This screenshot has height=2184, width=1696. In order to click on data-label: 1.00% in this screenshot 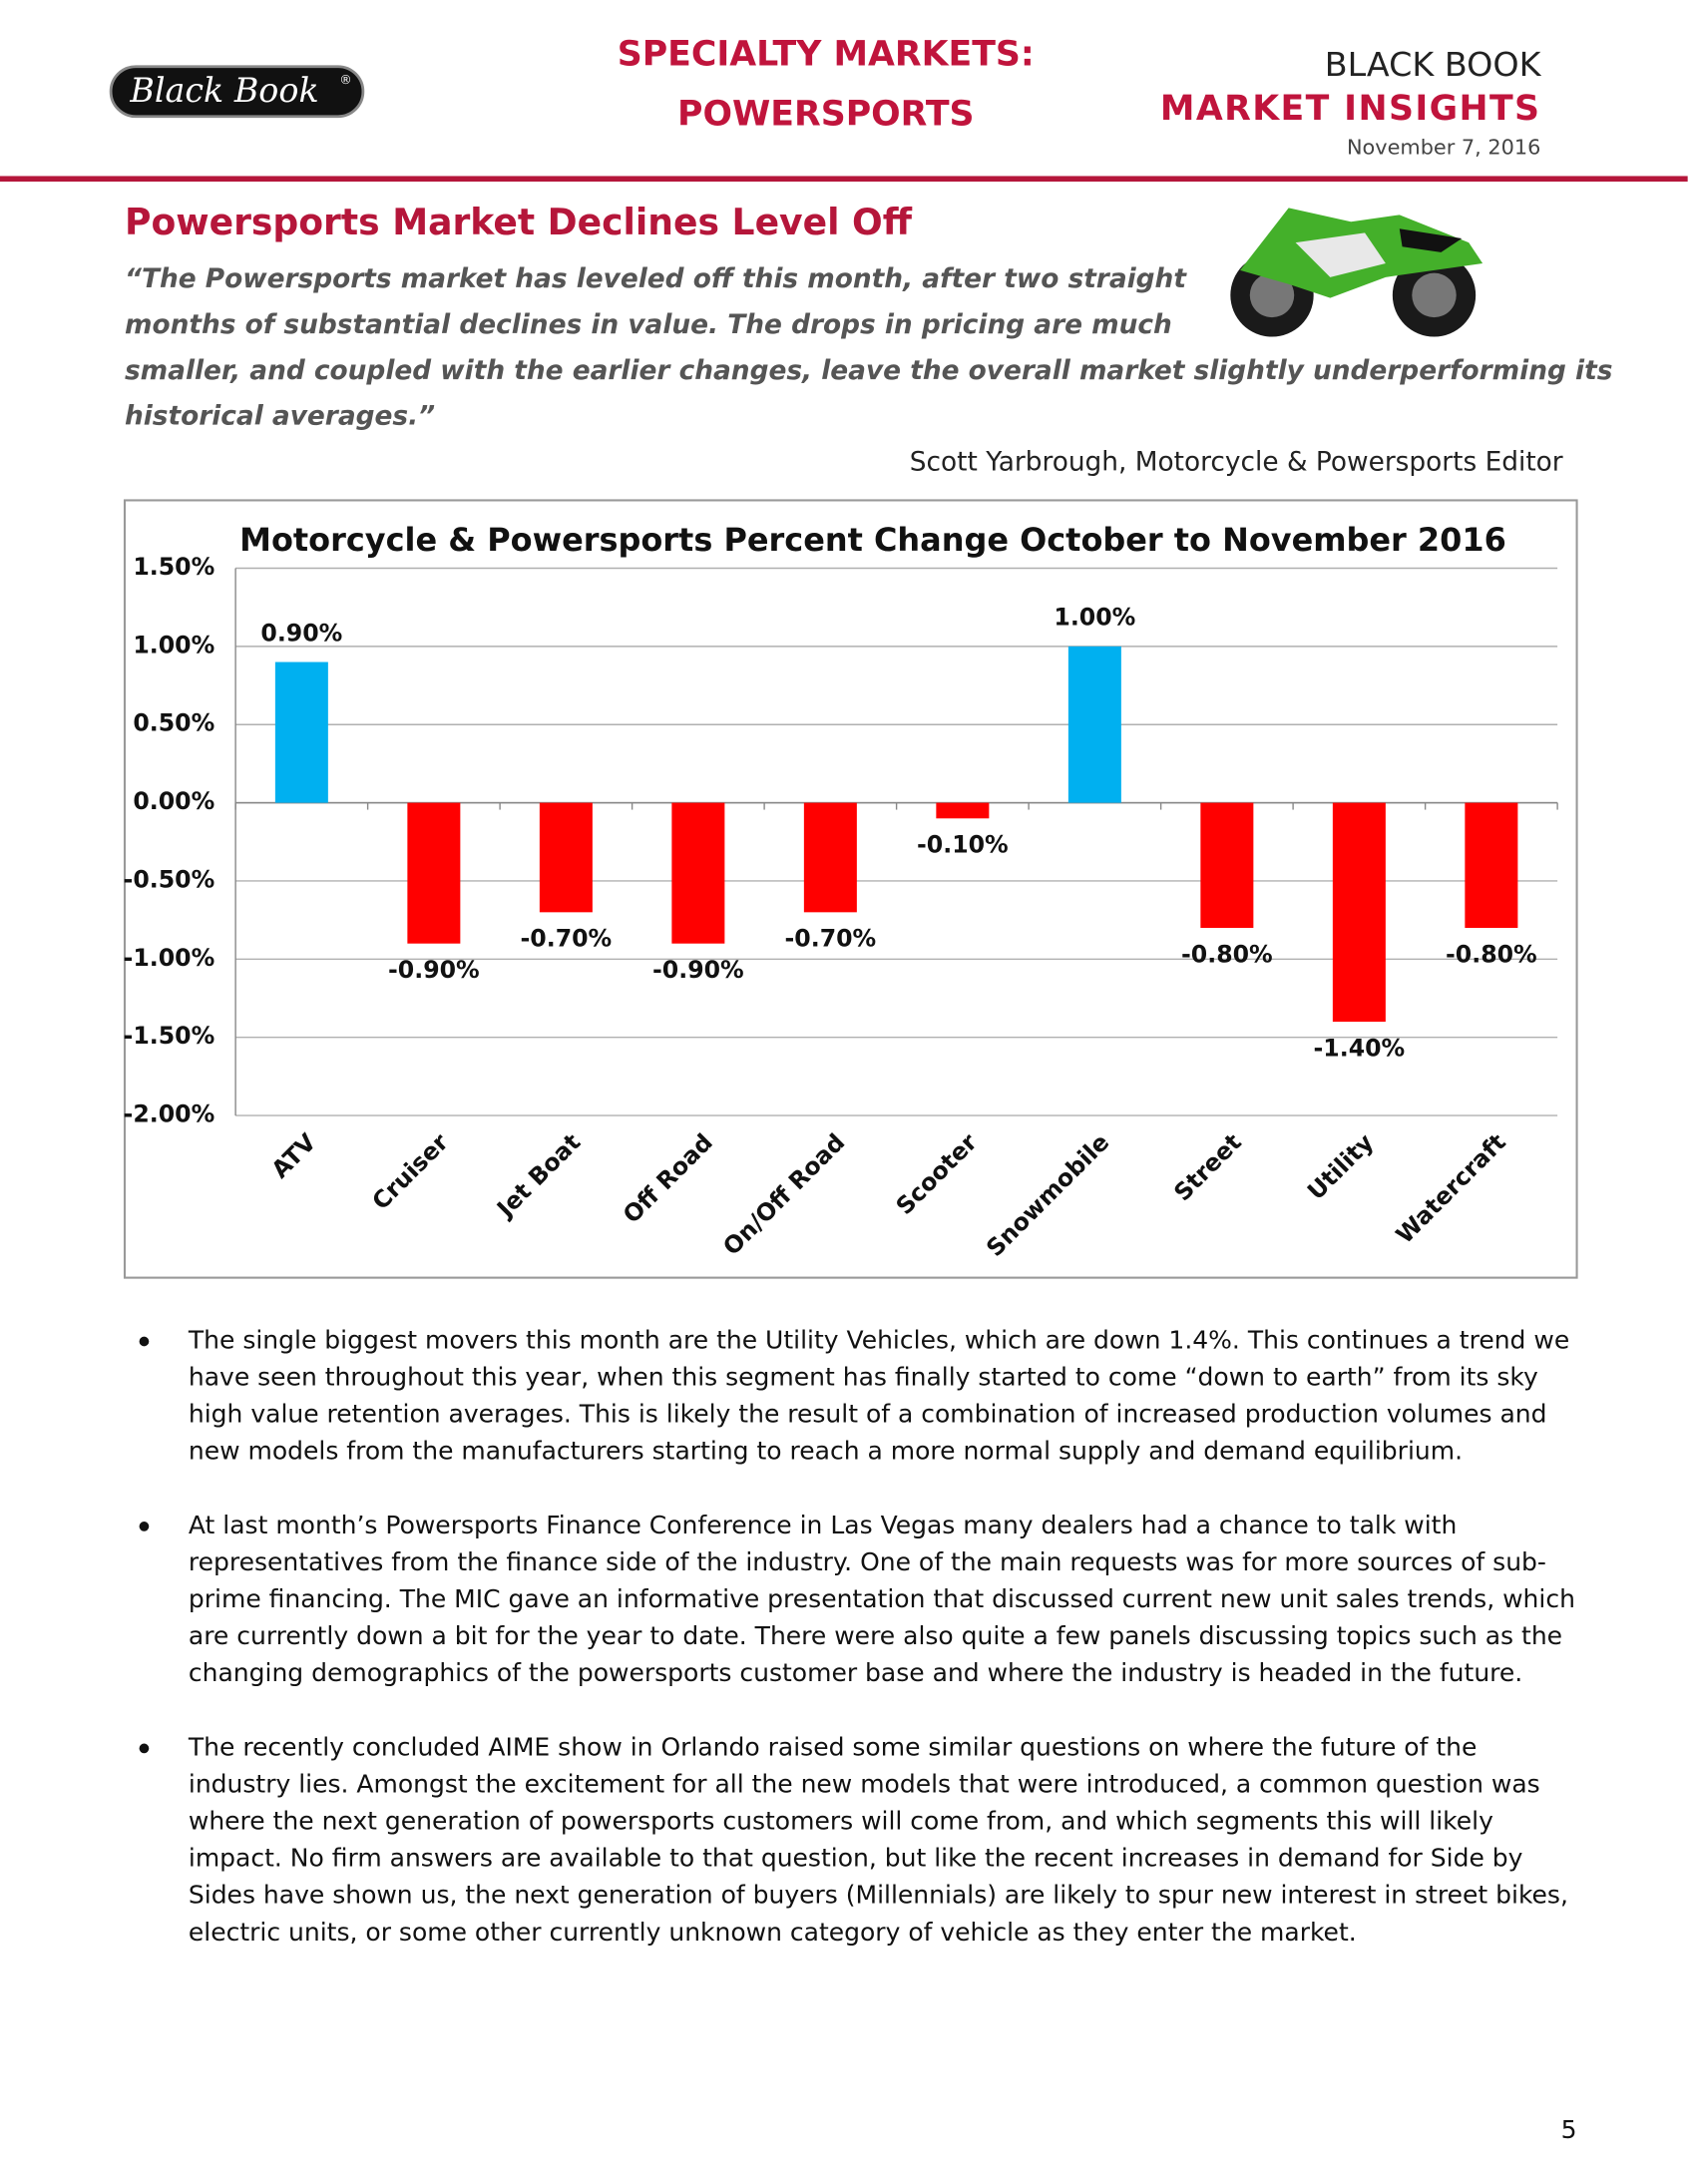, I will do `click(1094, 618)`.